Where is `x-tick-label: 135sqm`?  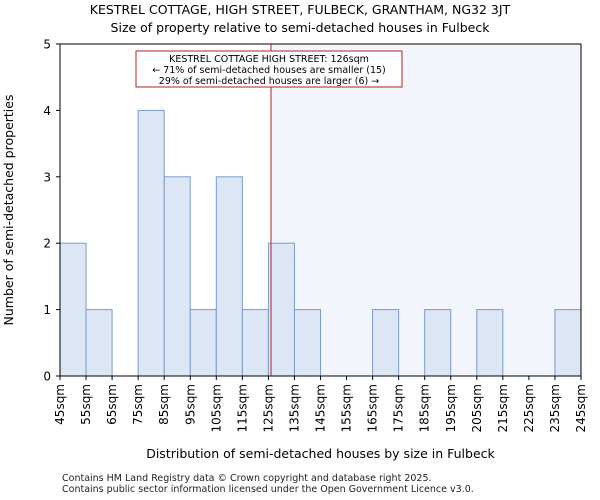
x-tick-label: 135sqm is located at coordinates (294, 408).